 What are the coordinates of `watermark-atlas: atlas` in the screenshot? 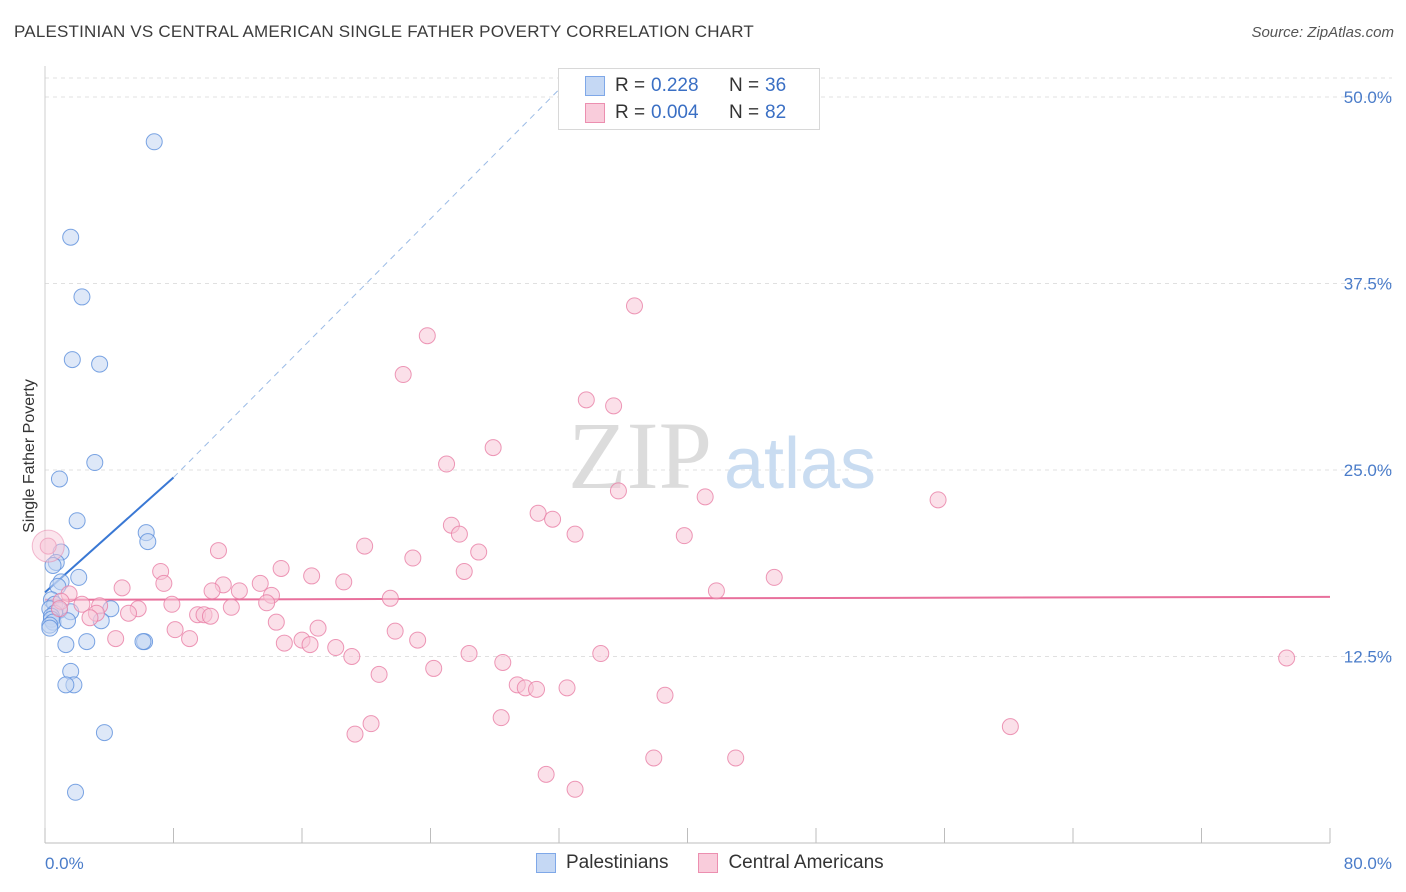 It's located at (800, 464).